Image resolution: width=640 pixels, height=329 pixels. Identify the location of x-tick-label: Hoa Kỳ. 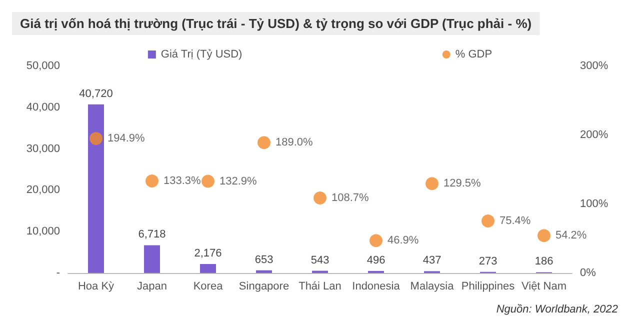
(96, 286).